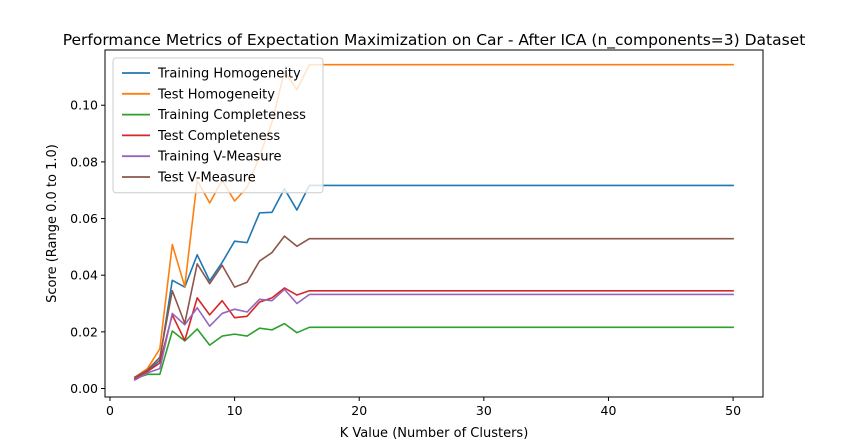 This screenshot has width=848, height=445. Describe the element at coordinates (235, 410) in the screenshot. I see `x-tick-label: 10` at that location.